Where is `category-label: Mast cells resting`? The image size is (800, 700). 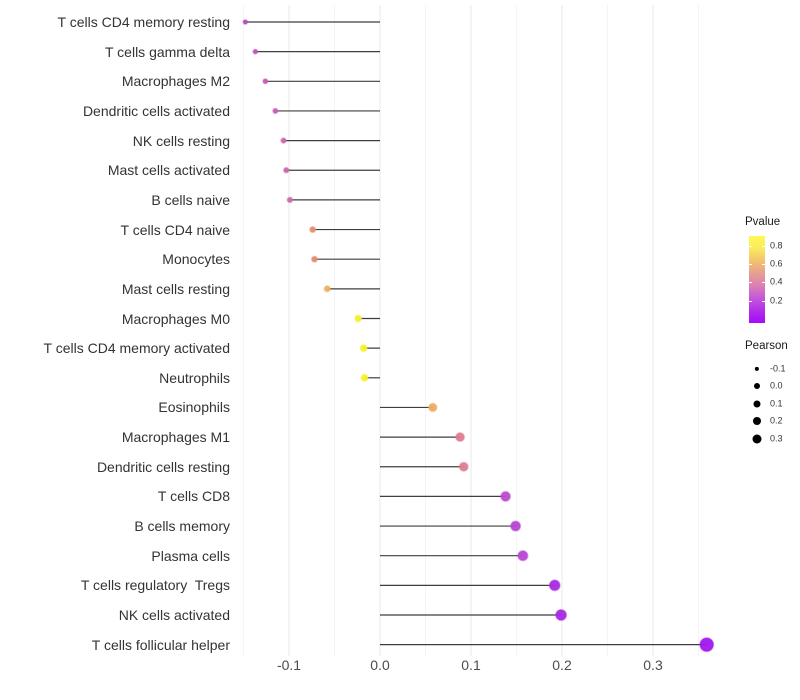 category-label: Mast cells resting is located at coordinates (175, 288).